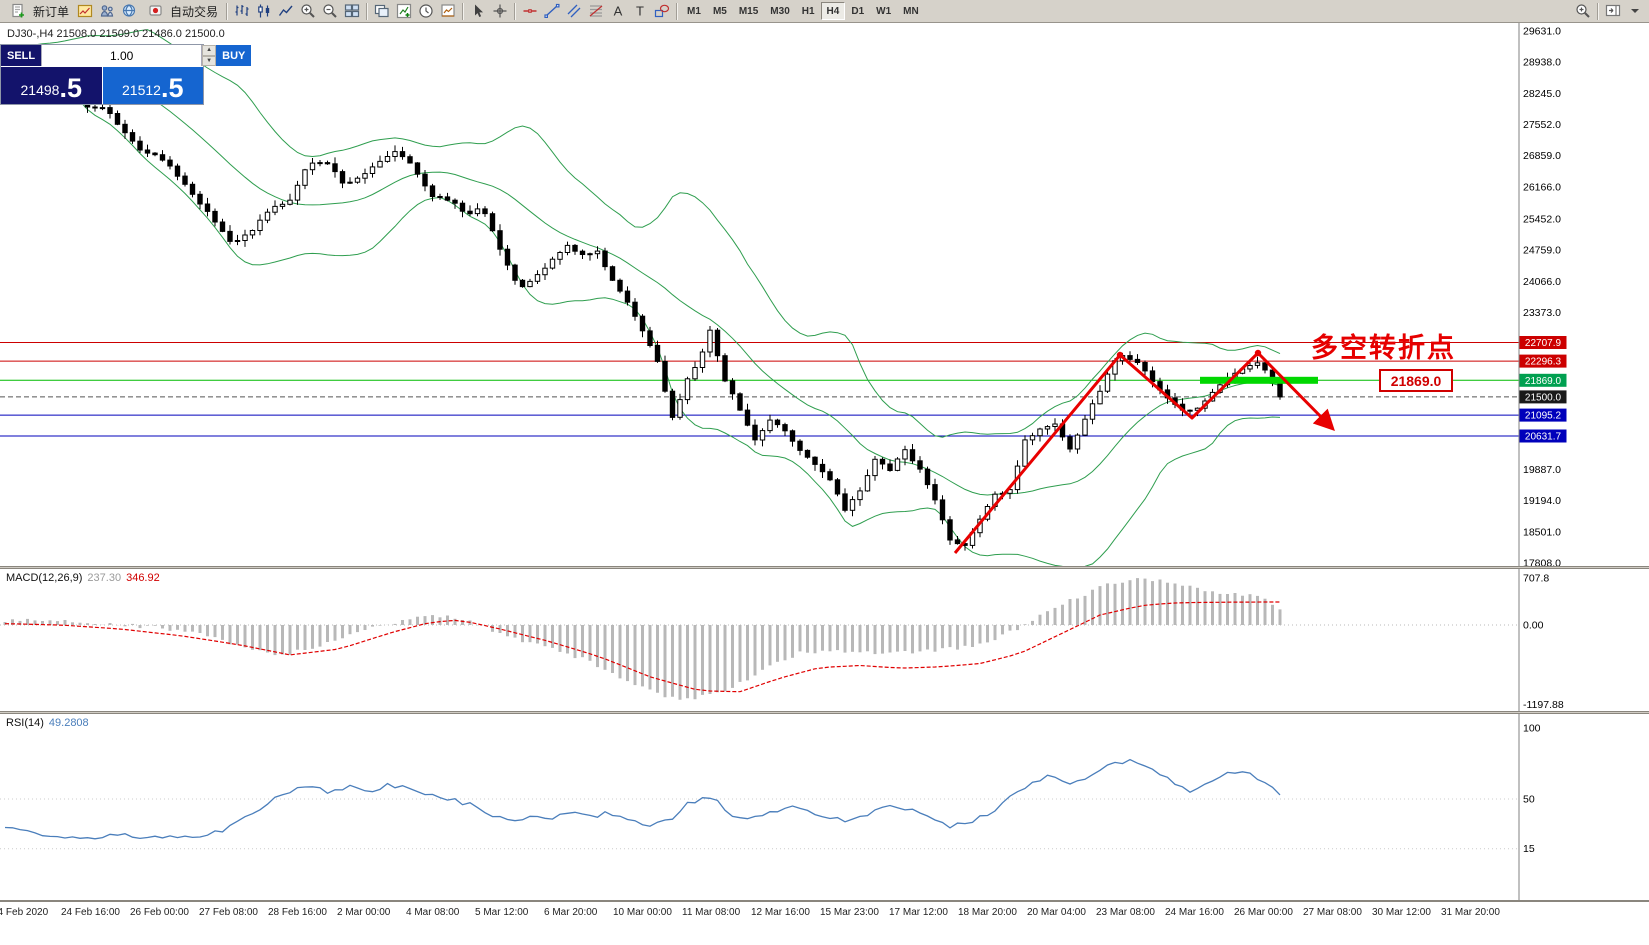 Image resolution: width=1649 pixels, height=945 pixels. I want to click on timeframe-H4: H4, so click(833, 11).